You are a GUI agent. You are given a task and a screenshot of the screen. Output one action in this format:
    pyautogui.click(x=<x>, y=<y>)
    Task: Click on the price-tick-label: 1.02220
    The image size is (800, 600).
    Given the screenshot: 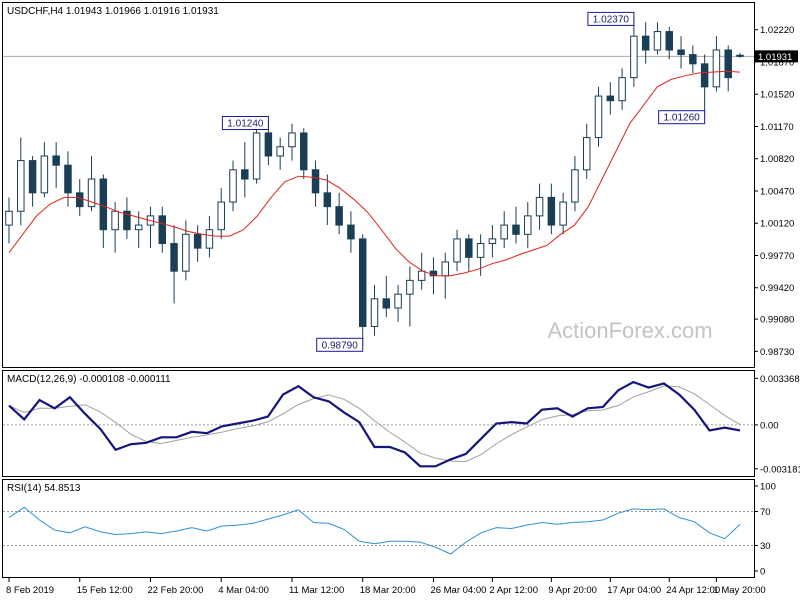 What is the action you would take?
    pyautogui.click(x=777, y=30)
    